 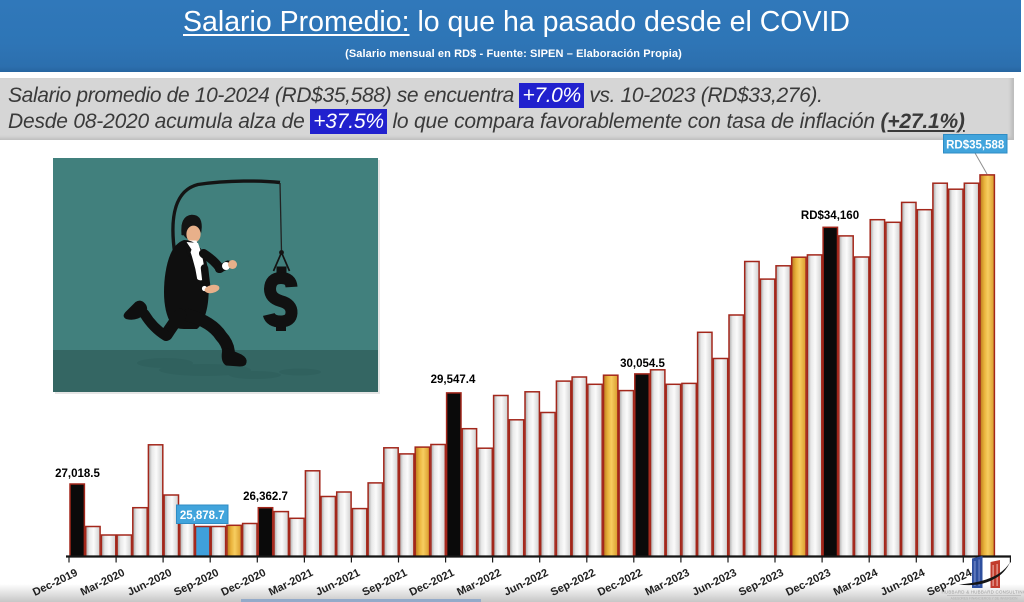 What do you see at coordinates (715, 583) in the screenshot?
I see `svg-text: Jun-2023` at bounding box center [715, 583].